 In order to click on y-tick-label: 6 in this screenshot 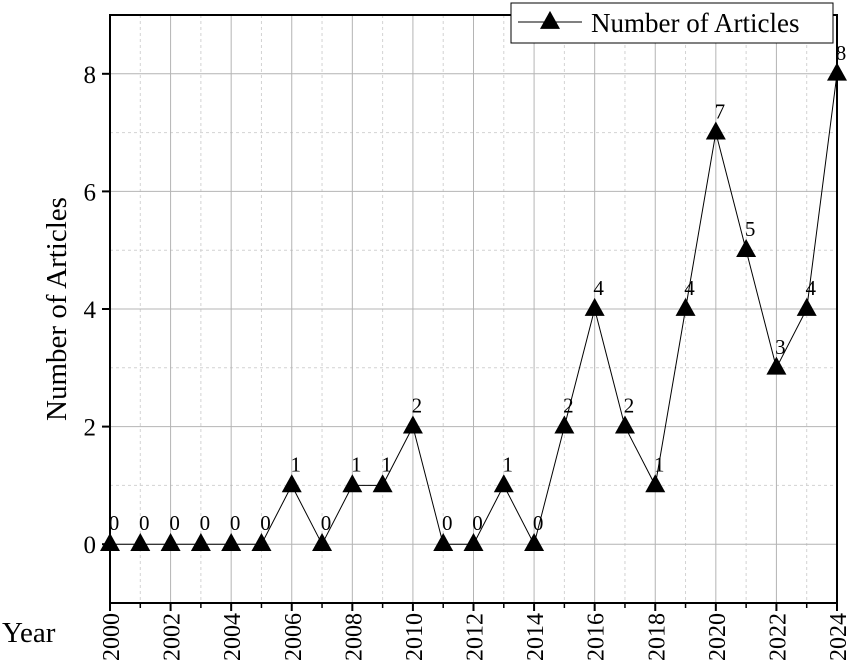, I will do `click(90, 192)`.